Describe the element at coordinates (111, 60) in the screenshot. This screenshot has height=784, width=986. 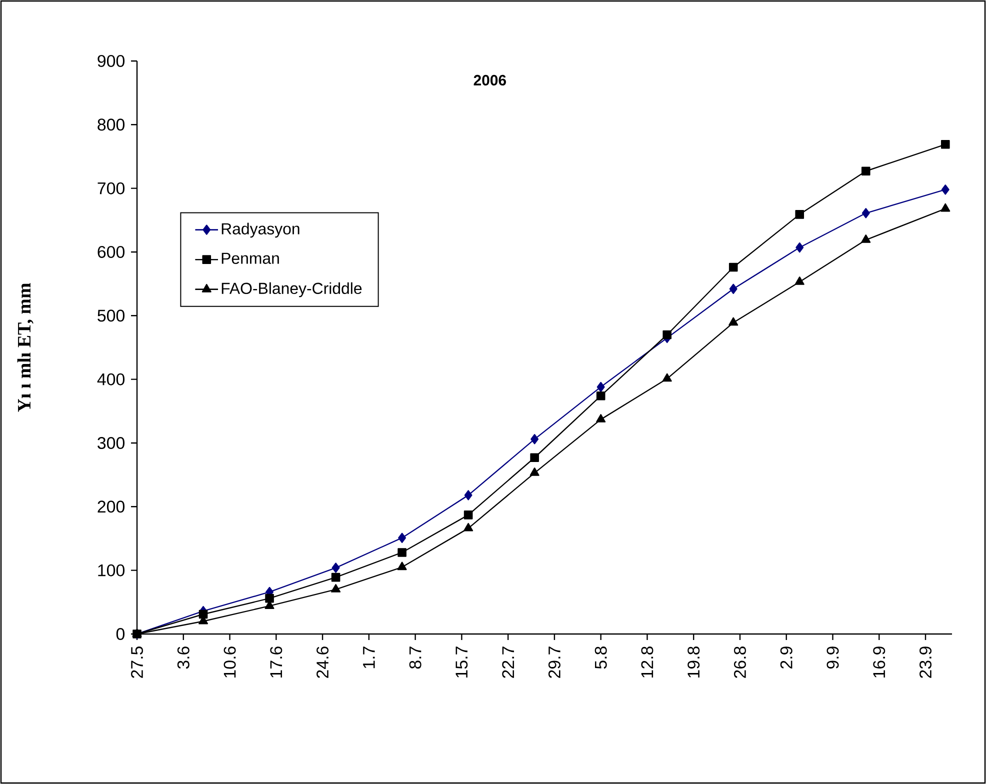
I see `y-tick-label: 900` at that location.